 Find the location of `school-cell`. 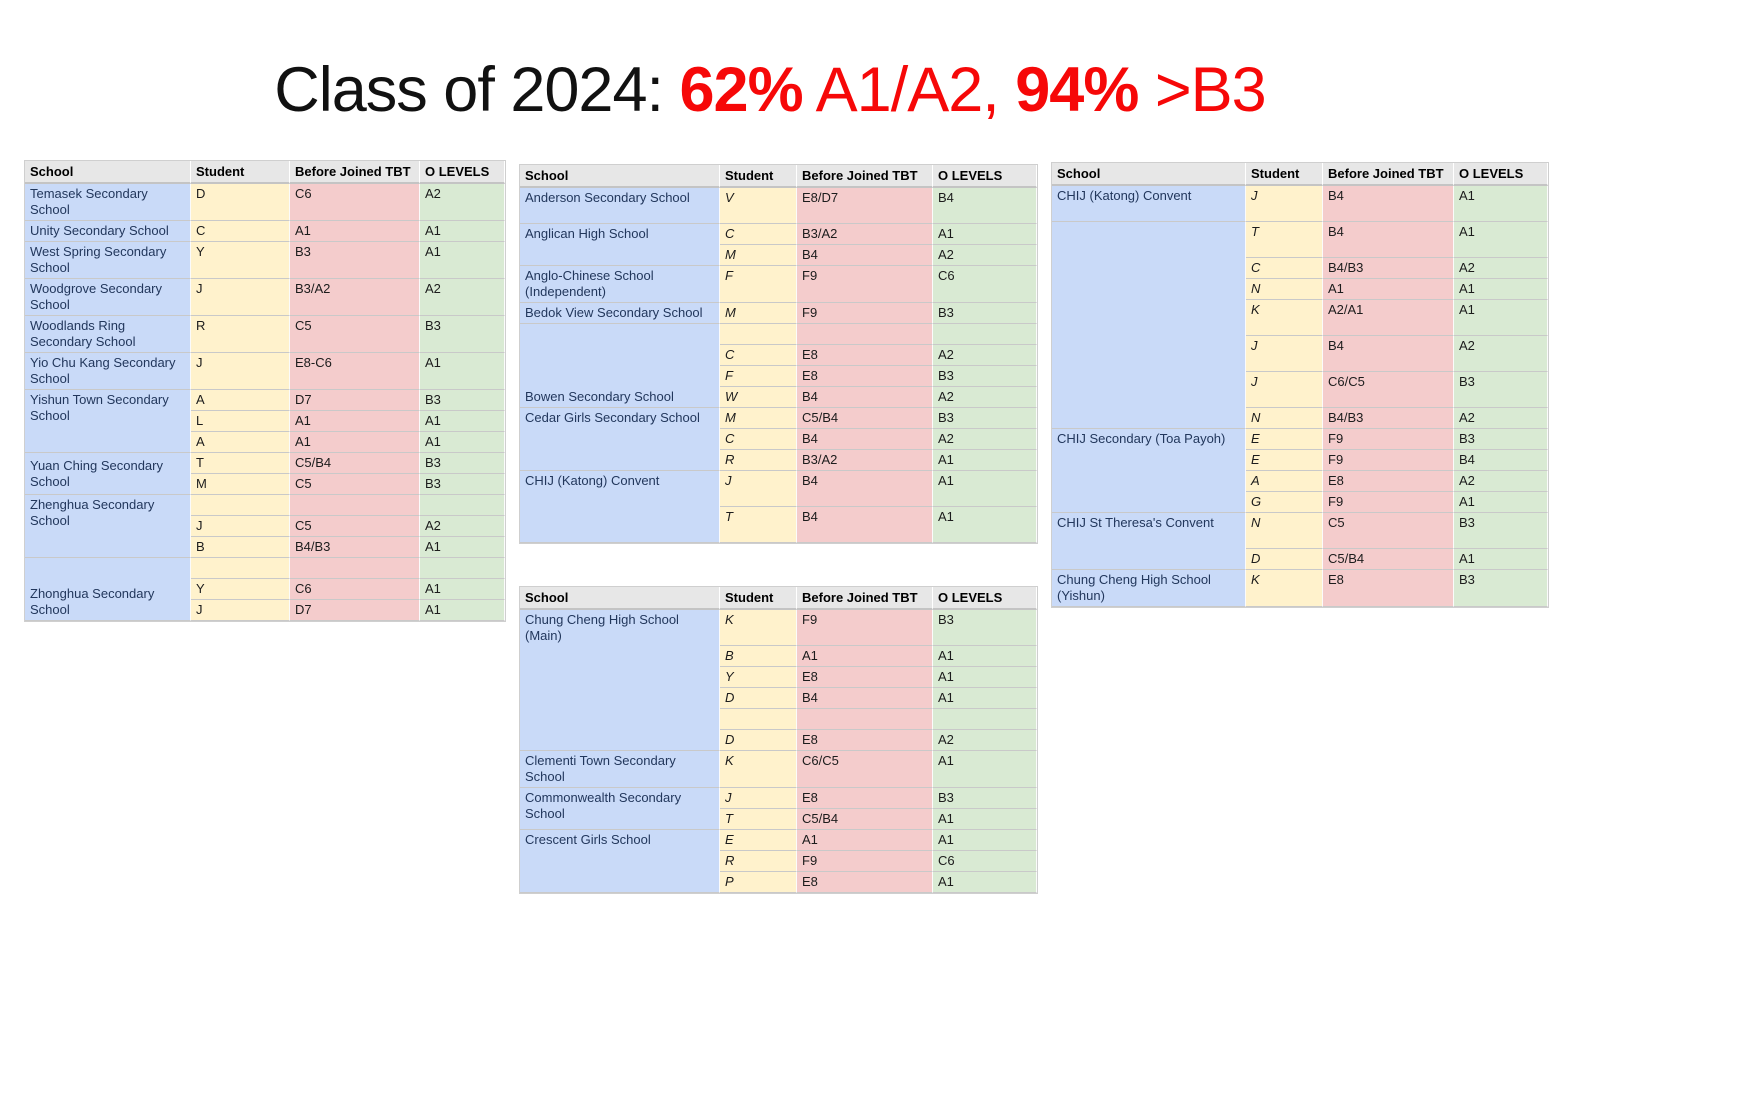

school-cell is located at coordinates (1149, 325).